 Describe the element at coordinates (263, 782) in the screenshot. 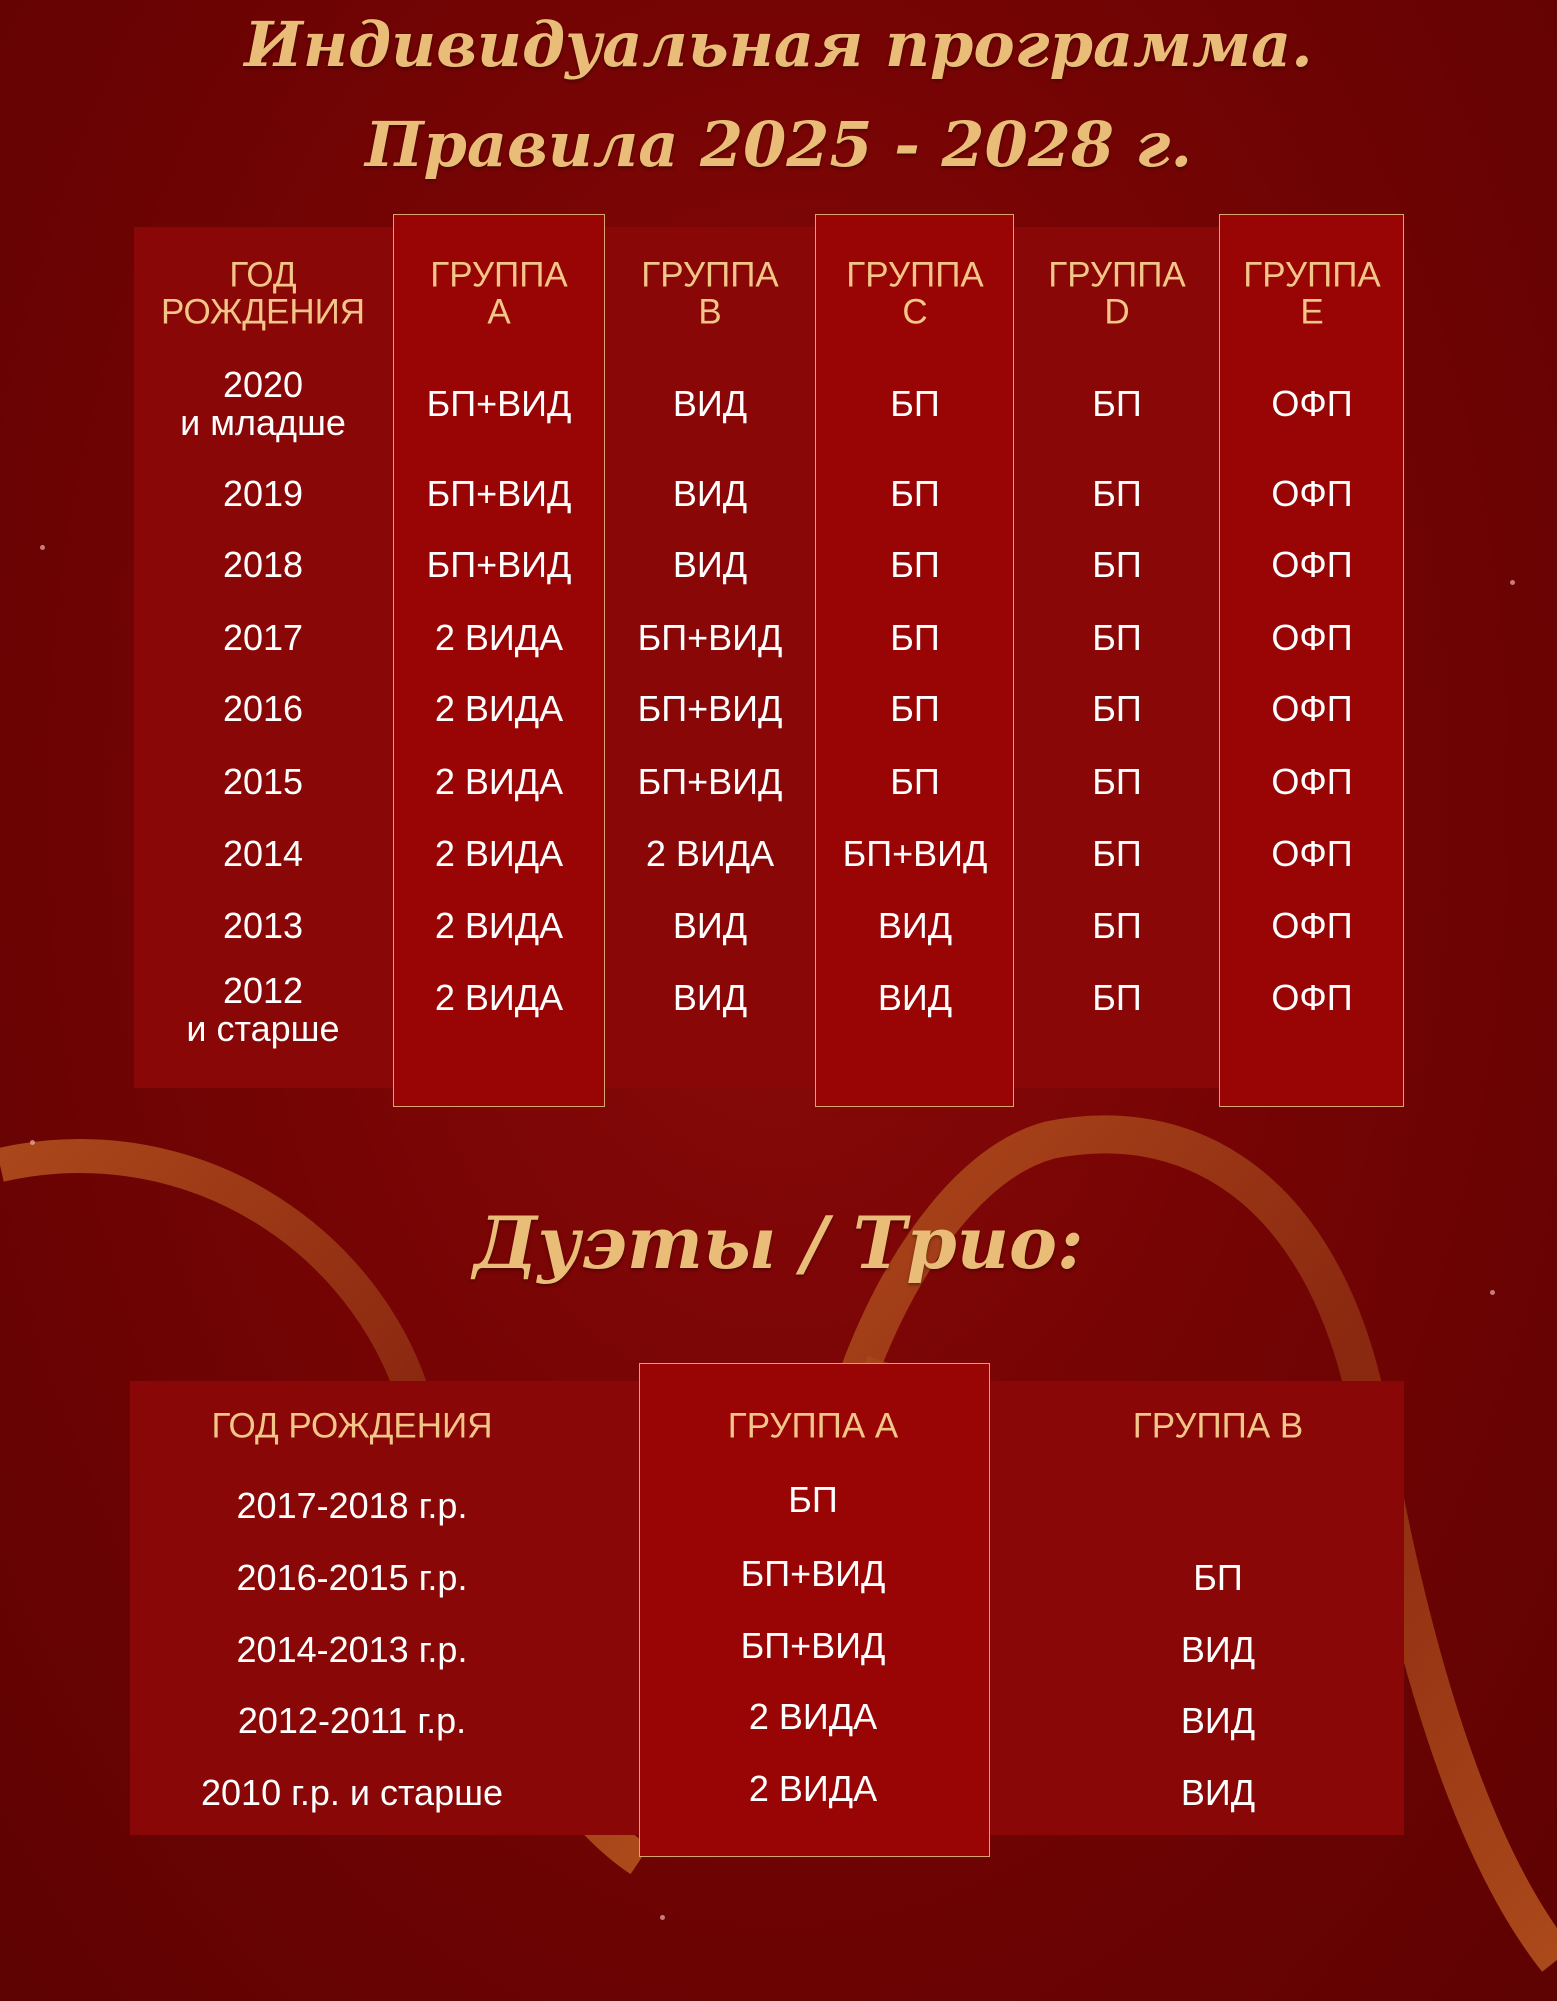

I see `birth-year-cell: 2015` at that location.